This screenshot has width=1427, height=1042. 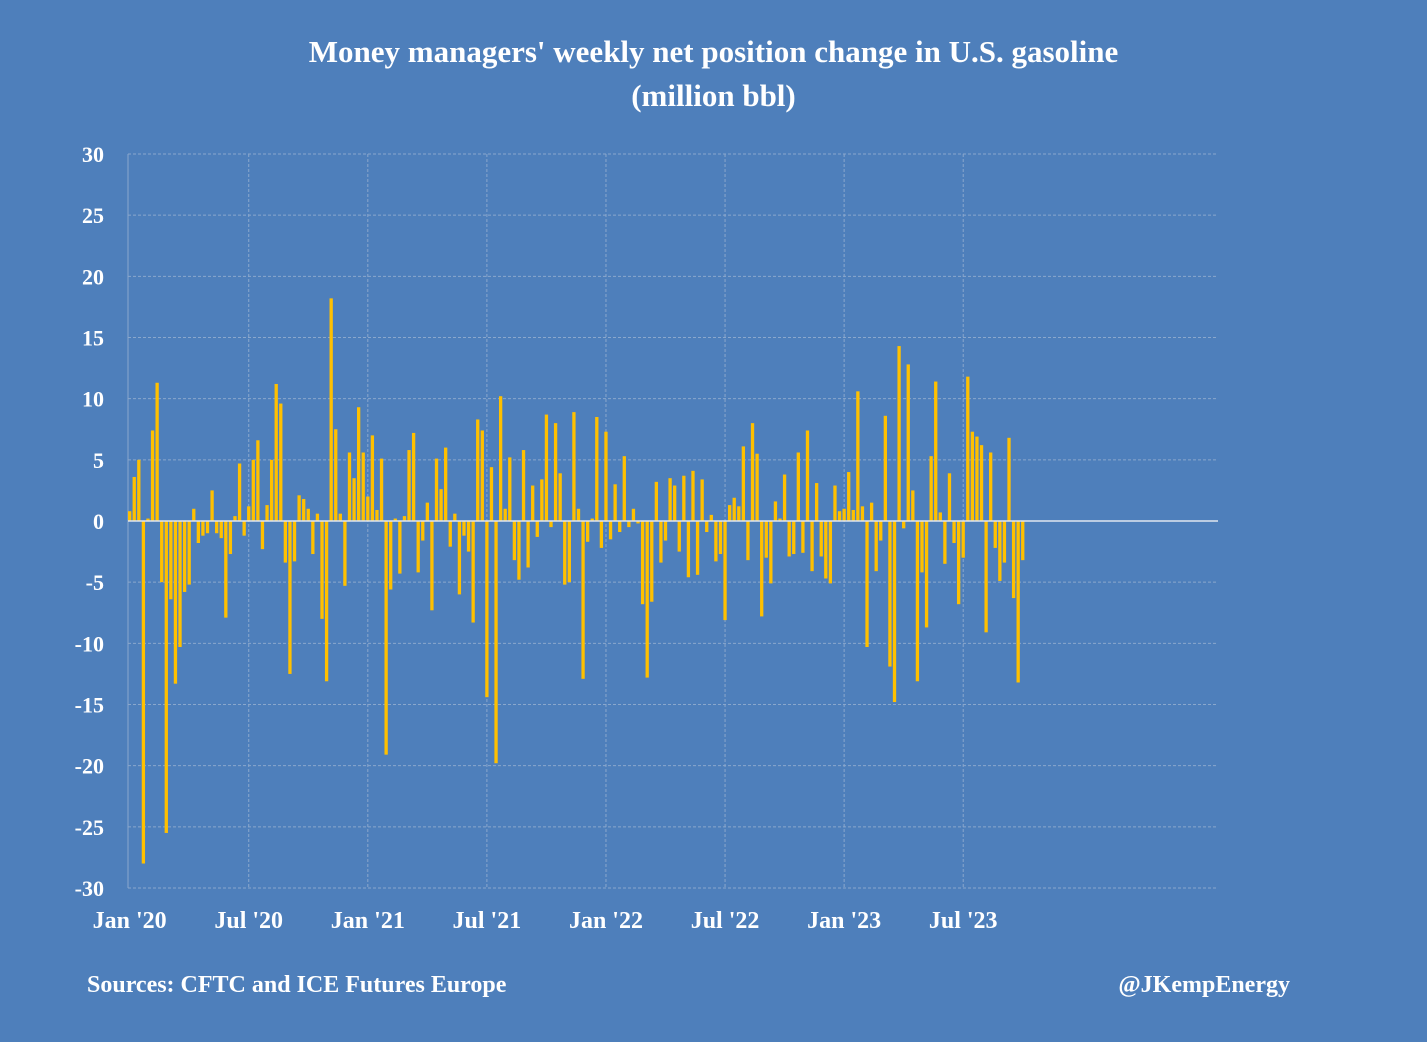 What do you see at coordinates (89, 827) in the screenshot?
I see `y-tick-label: -25` at bounding box center [89, 827].